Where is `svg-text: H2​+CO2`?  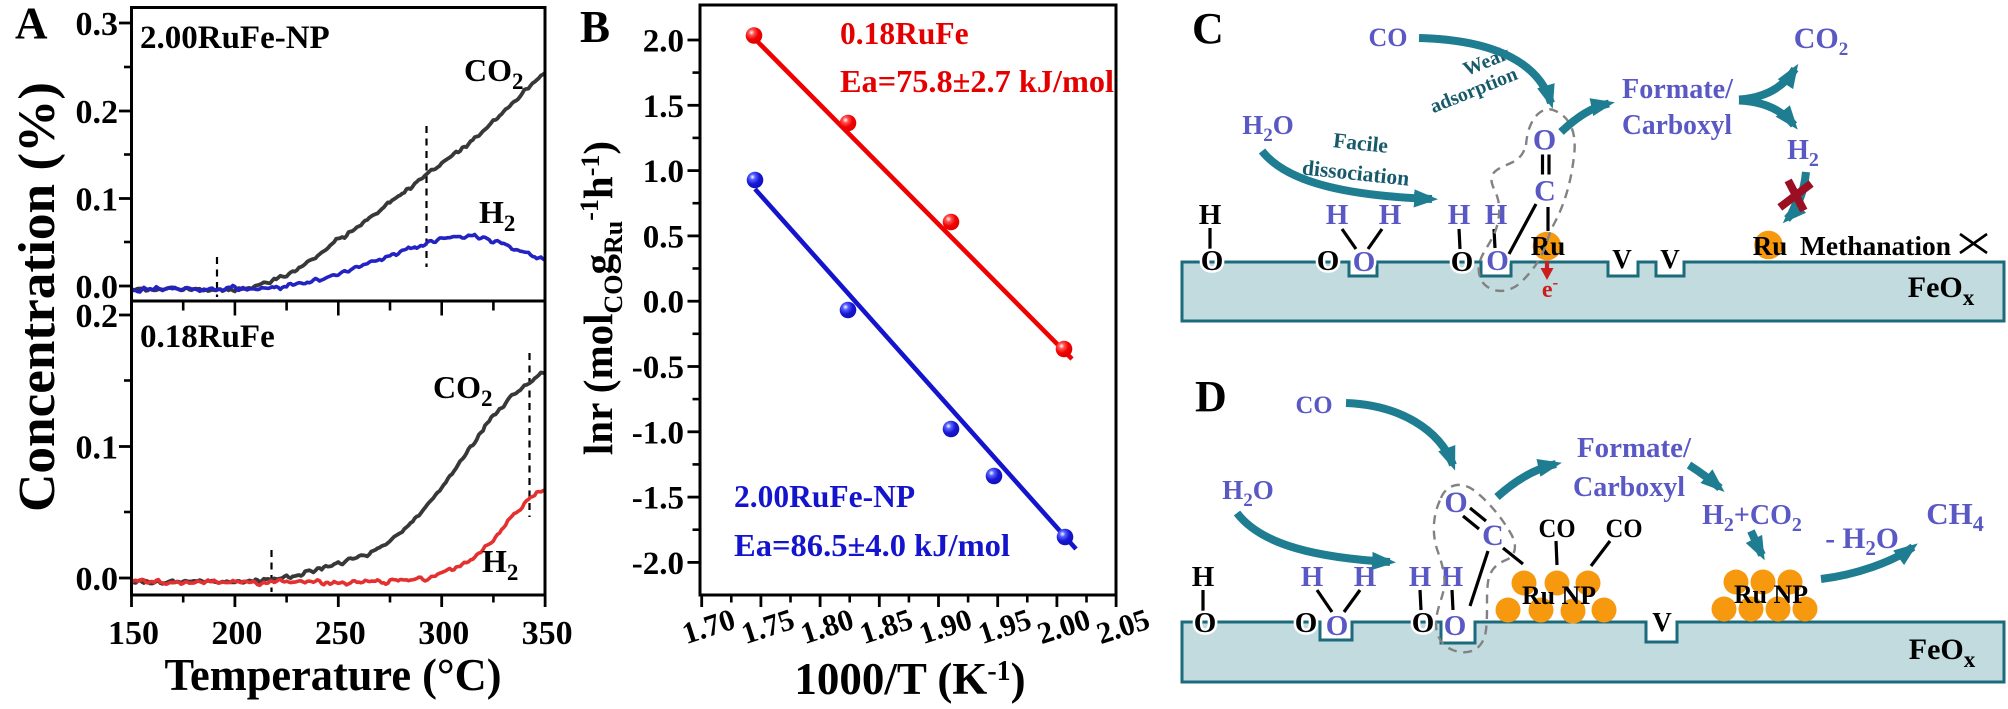 svg-text: H2​+CO2 is located at coordinates (1752, 518).